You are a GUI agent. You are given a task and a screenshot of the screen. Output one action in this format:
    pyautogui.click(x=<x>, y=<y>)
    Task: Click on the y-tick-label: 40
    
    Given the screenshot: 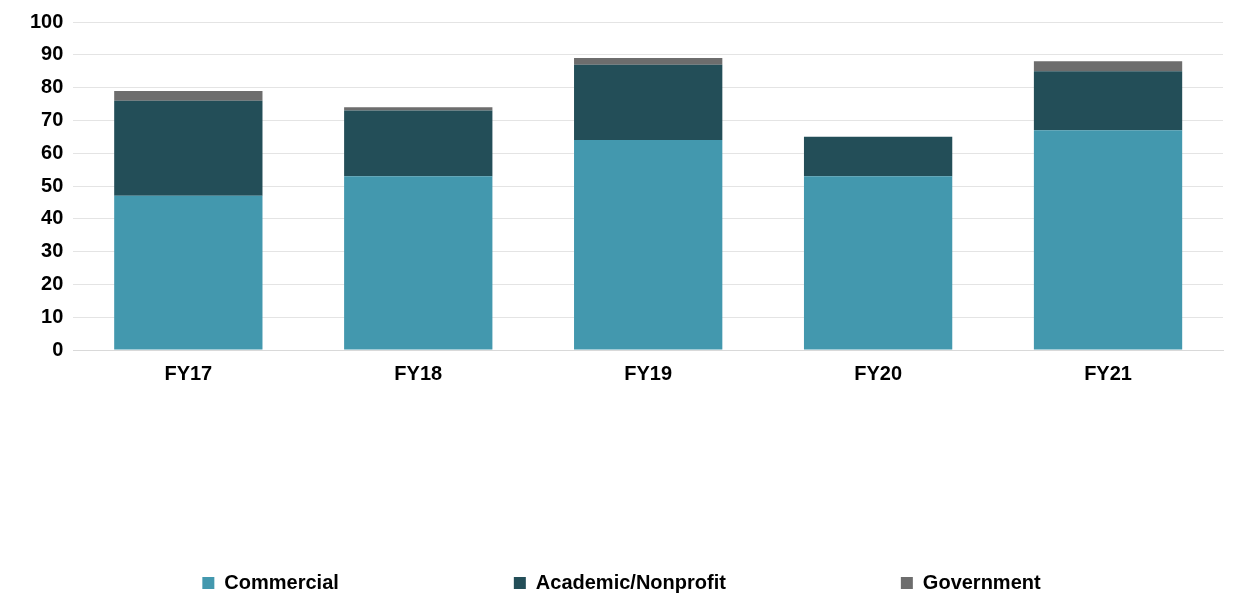 What is the action you would take?
    pyautogui.click(x=52, y=217)
    